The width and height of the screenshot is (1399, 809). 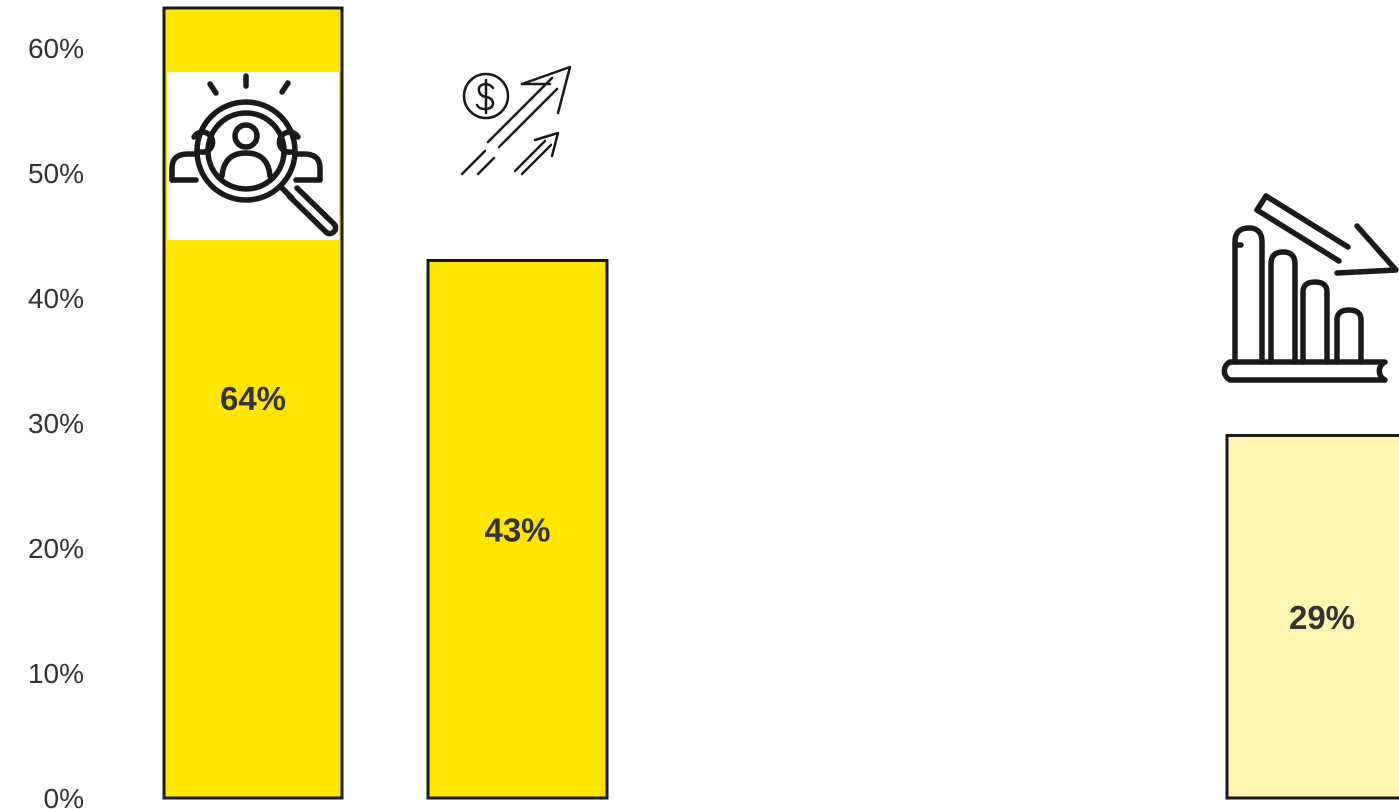 What do you see at coordinates (64, 796) in the screenshot?
I see `y-tick-label-0: 0%` at bounding box center [64, 796].